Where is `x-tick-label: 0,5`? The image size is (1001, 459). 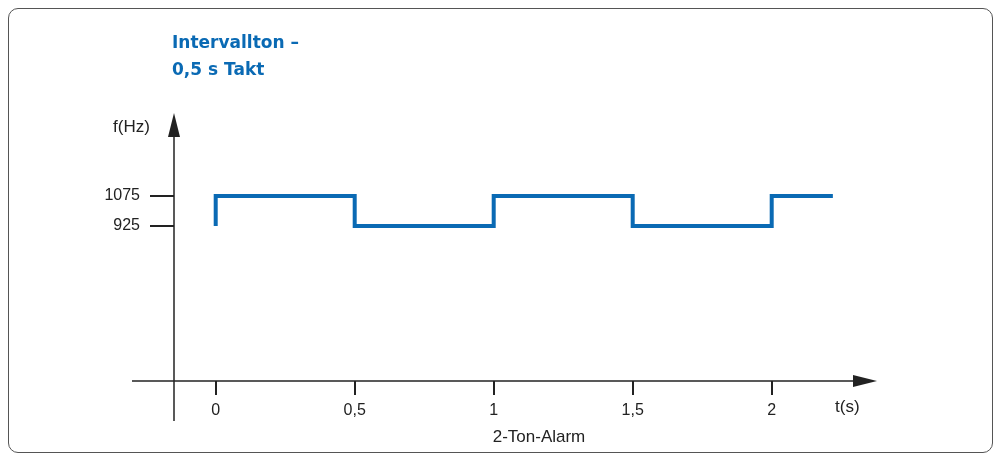 x-tick-label: 0,5 is located at coordinates (354, 410).